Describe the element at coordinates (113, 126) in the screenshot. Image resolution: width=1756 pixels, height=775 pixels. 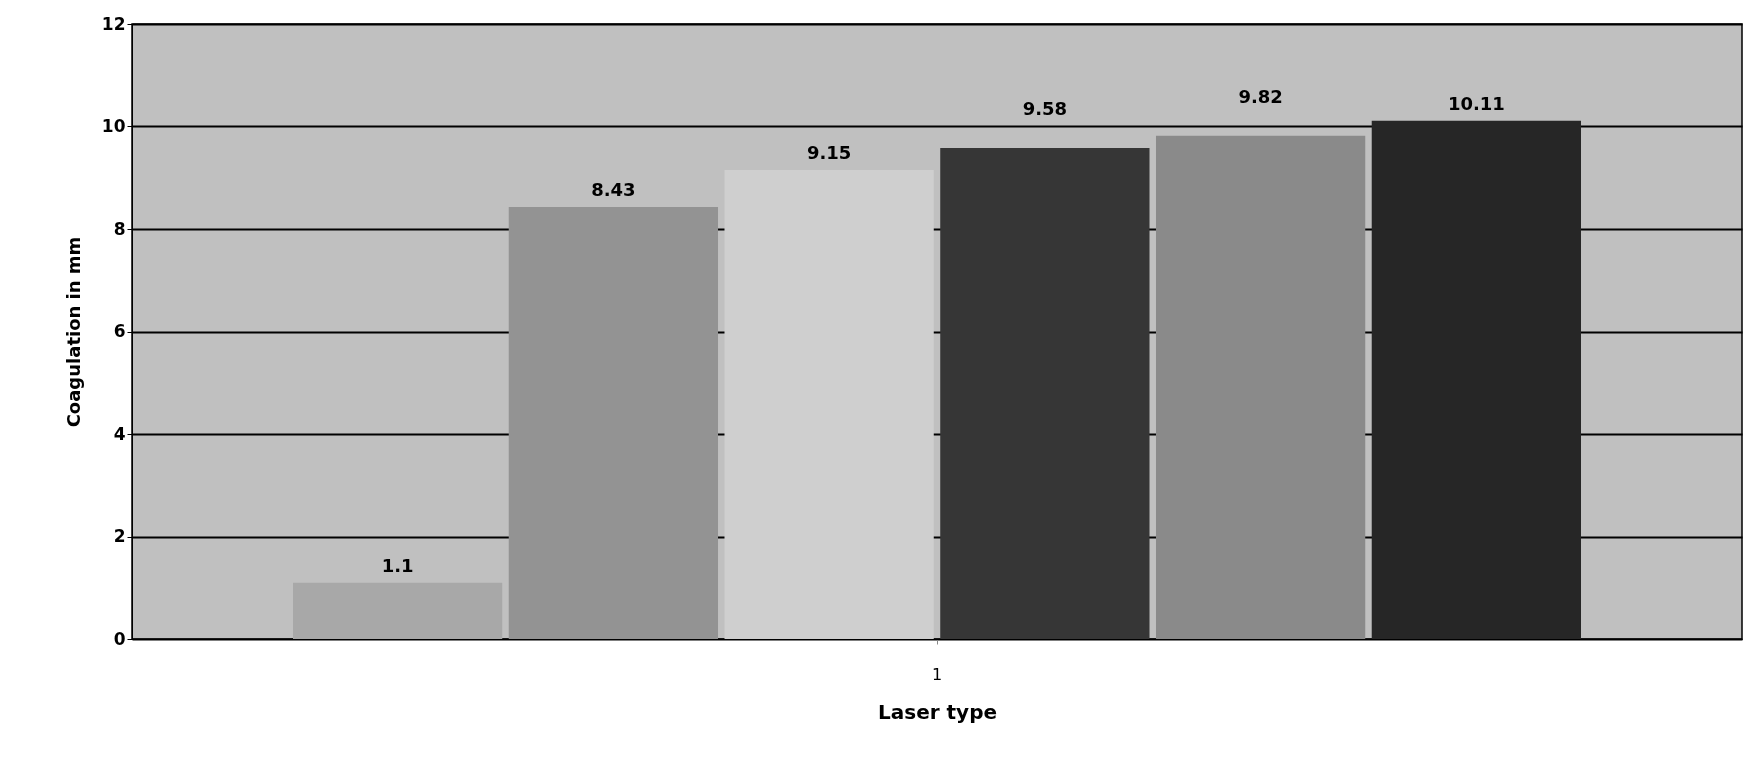
I see `y-tick-label: 10` at that location.